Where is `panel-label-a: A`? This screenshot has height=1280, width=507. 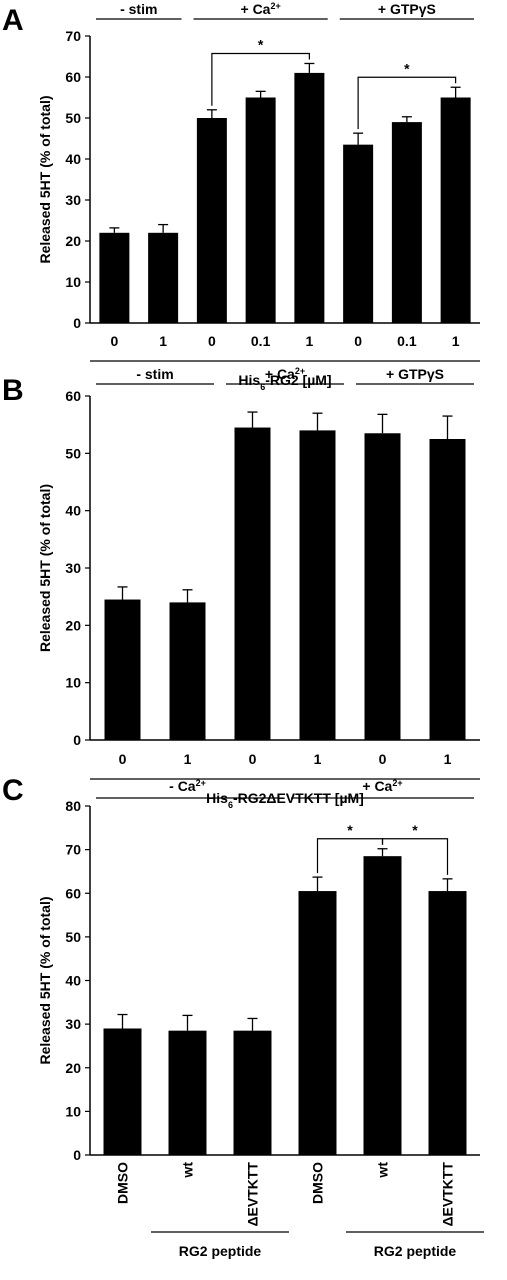 panel-label-a: A is located at coordinates (13, 20).